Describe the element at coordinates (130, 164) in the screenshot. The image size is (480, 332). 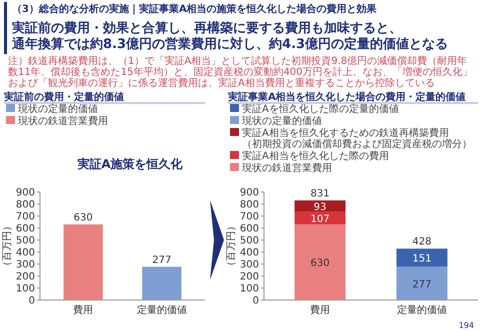
I see `text: 実証A施策を恒久化` at that location.